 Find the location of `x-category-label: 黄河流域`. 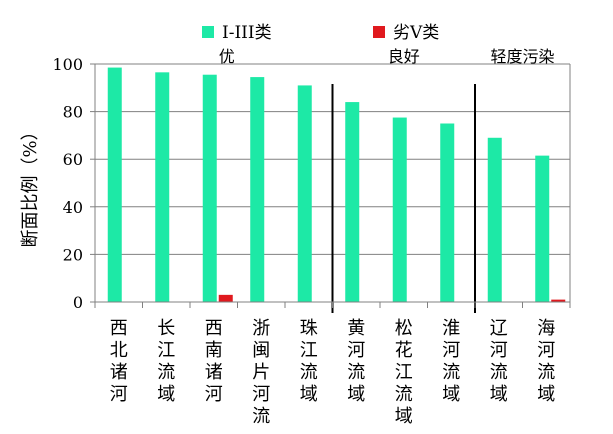

x-category-label: 黄河流域 is located at coordinates (356, 361).